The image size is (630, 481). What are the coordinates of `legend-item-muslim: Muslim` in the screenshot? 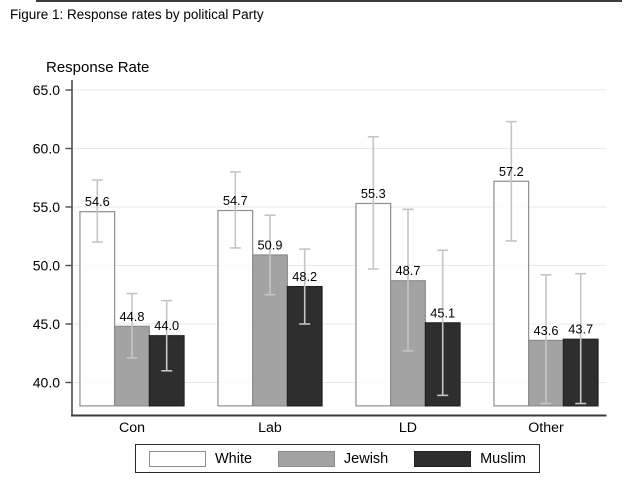 It's located at (470, 458).